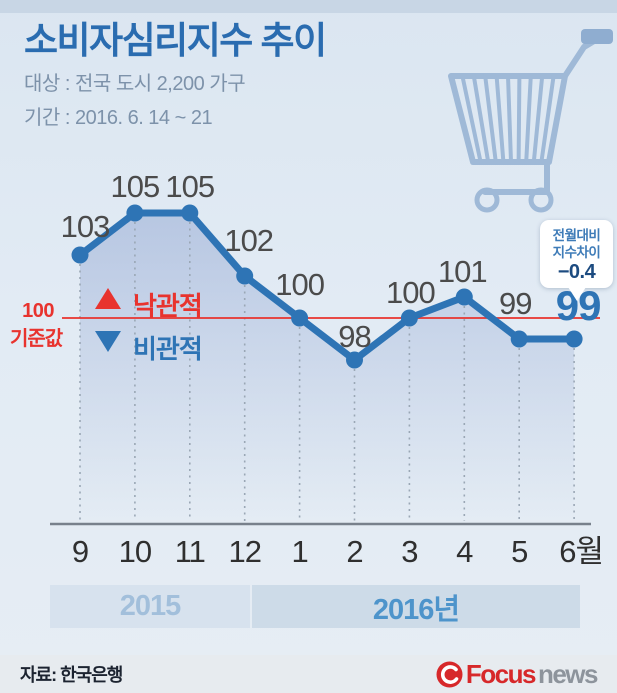 The height and width of the screenshot is (693, 617). I want to click on source-label: 자료: 한국은행, so click(71, 675).